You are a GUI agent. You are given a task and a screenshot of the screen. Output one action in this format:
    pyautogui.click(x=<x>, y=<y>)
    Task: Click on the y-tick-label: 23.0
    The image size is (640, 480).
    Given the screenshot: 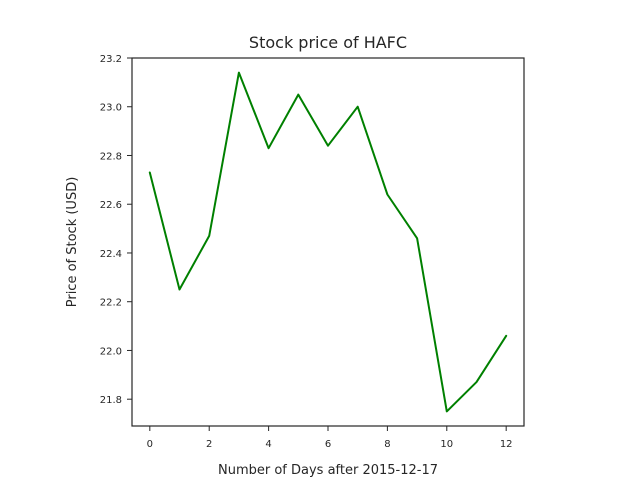 What is the action you would take?
    pyautogui.click(x=111, y=108)
    